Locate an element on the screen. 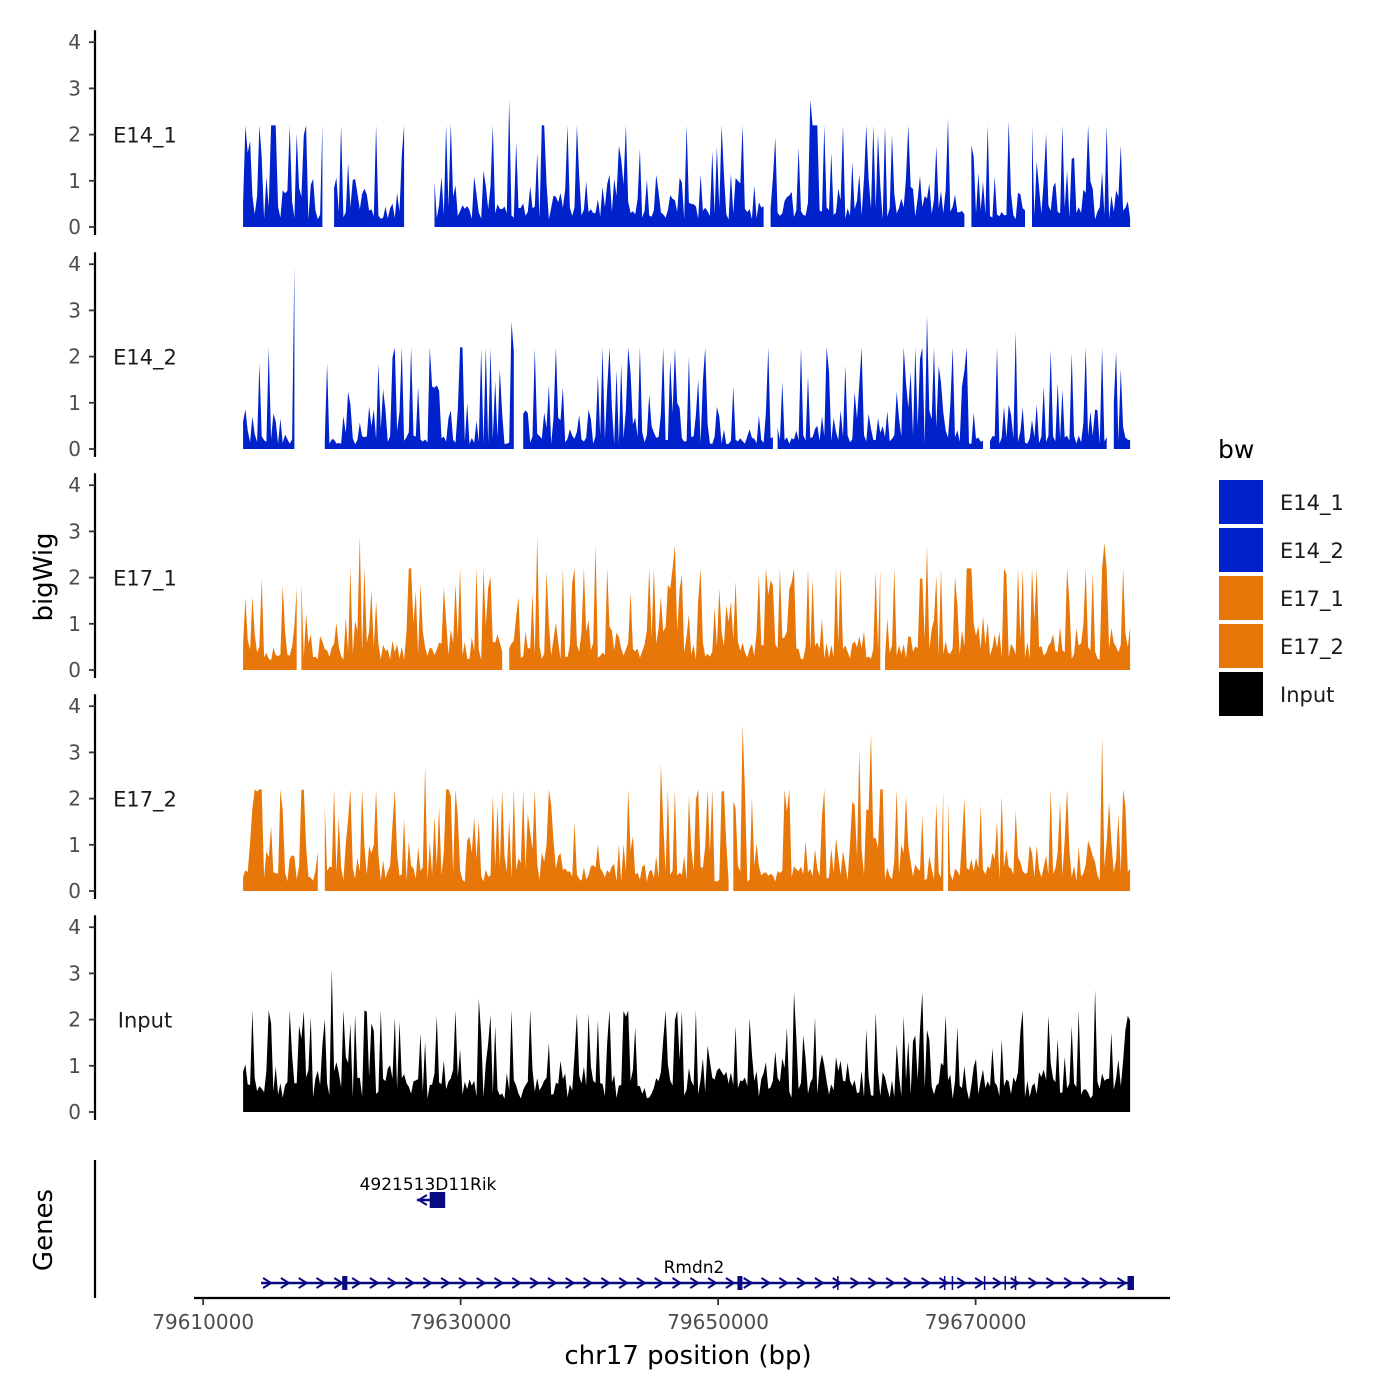 The width and height of the screenshot is (1400, 1400). track-E17_2: 0 1 2 3 4 E17_2 is located at coordinates (599, 798).